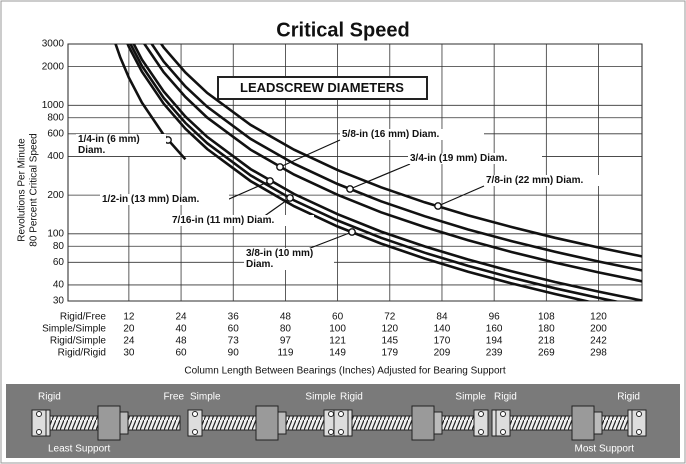 This screenshot has width=686, height=464. Describe the element at coordinates (55, 195) in the screenshot. I see `y-tick-label: 200` at that location.